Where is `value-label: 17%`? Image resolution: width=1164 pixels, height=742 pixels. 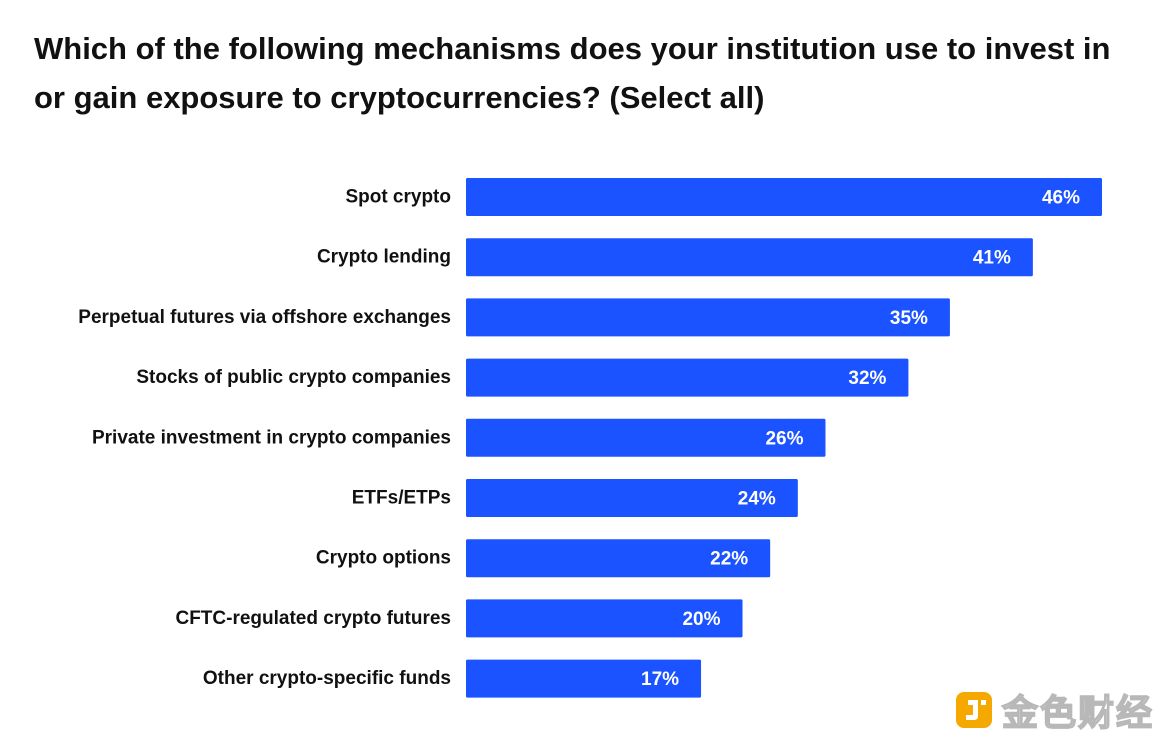
value-label: 17% is located at coordinates (660, 679).